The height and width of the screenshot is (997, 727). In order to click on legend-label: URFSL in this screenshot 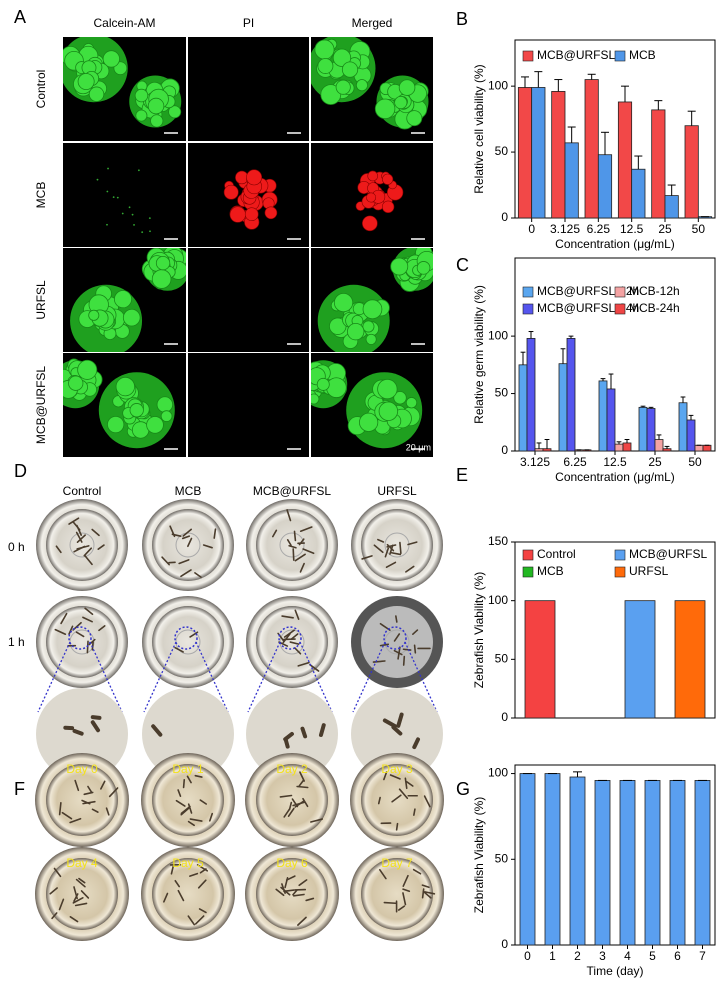, I will do `click(649, 571)`.